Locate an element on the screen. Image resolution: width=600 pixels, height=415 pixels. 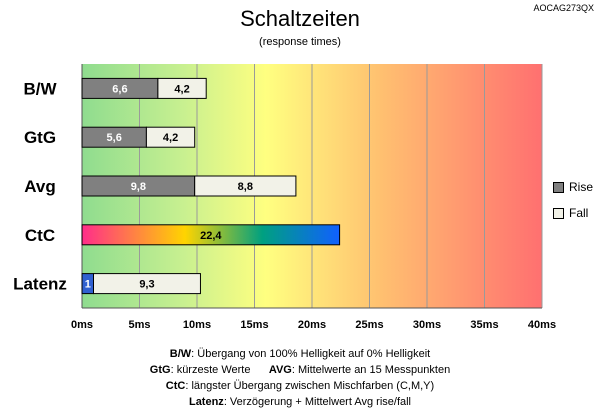
x-tick-label: 10ms is located at coordinates (197, 325).